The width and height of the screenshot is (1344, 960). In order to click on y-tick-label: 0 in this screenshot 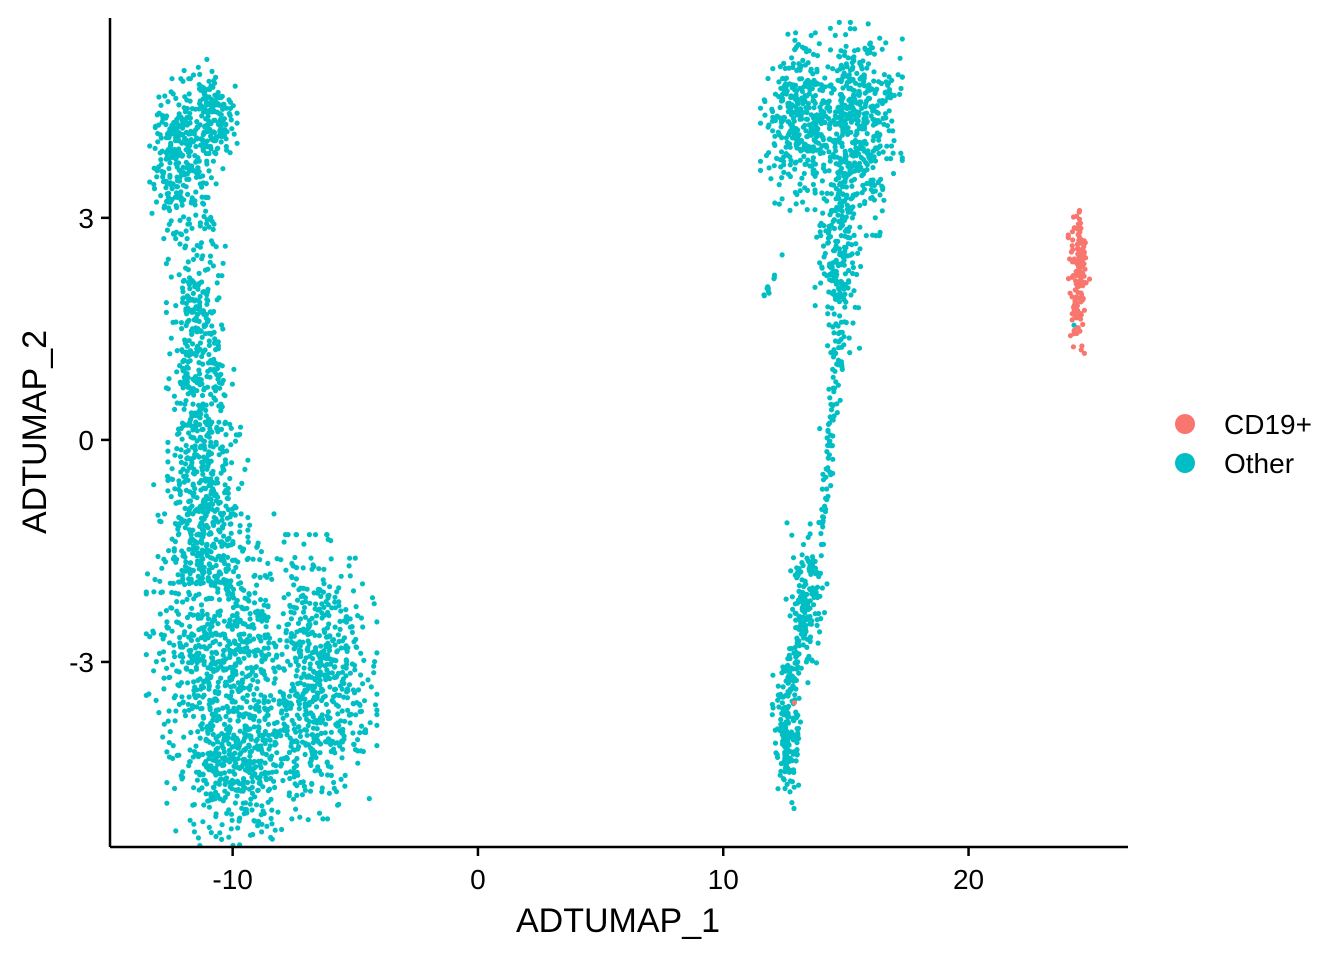, I will do `click(86, 440)`.